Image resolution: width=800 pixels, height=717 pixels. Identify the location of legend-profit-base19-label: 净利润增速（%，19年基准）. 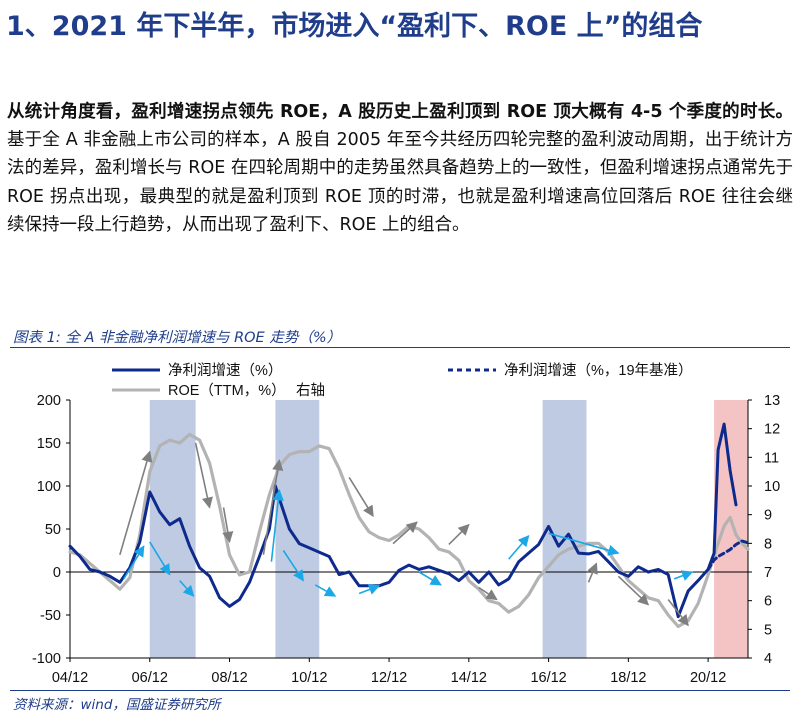
(598, 370).